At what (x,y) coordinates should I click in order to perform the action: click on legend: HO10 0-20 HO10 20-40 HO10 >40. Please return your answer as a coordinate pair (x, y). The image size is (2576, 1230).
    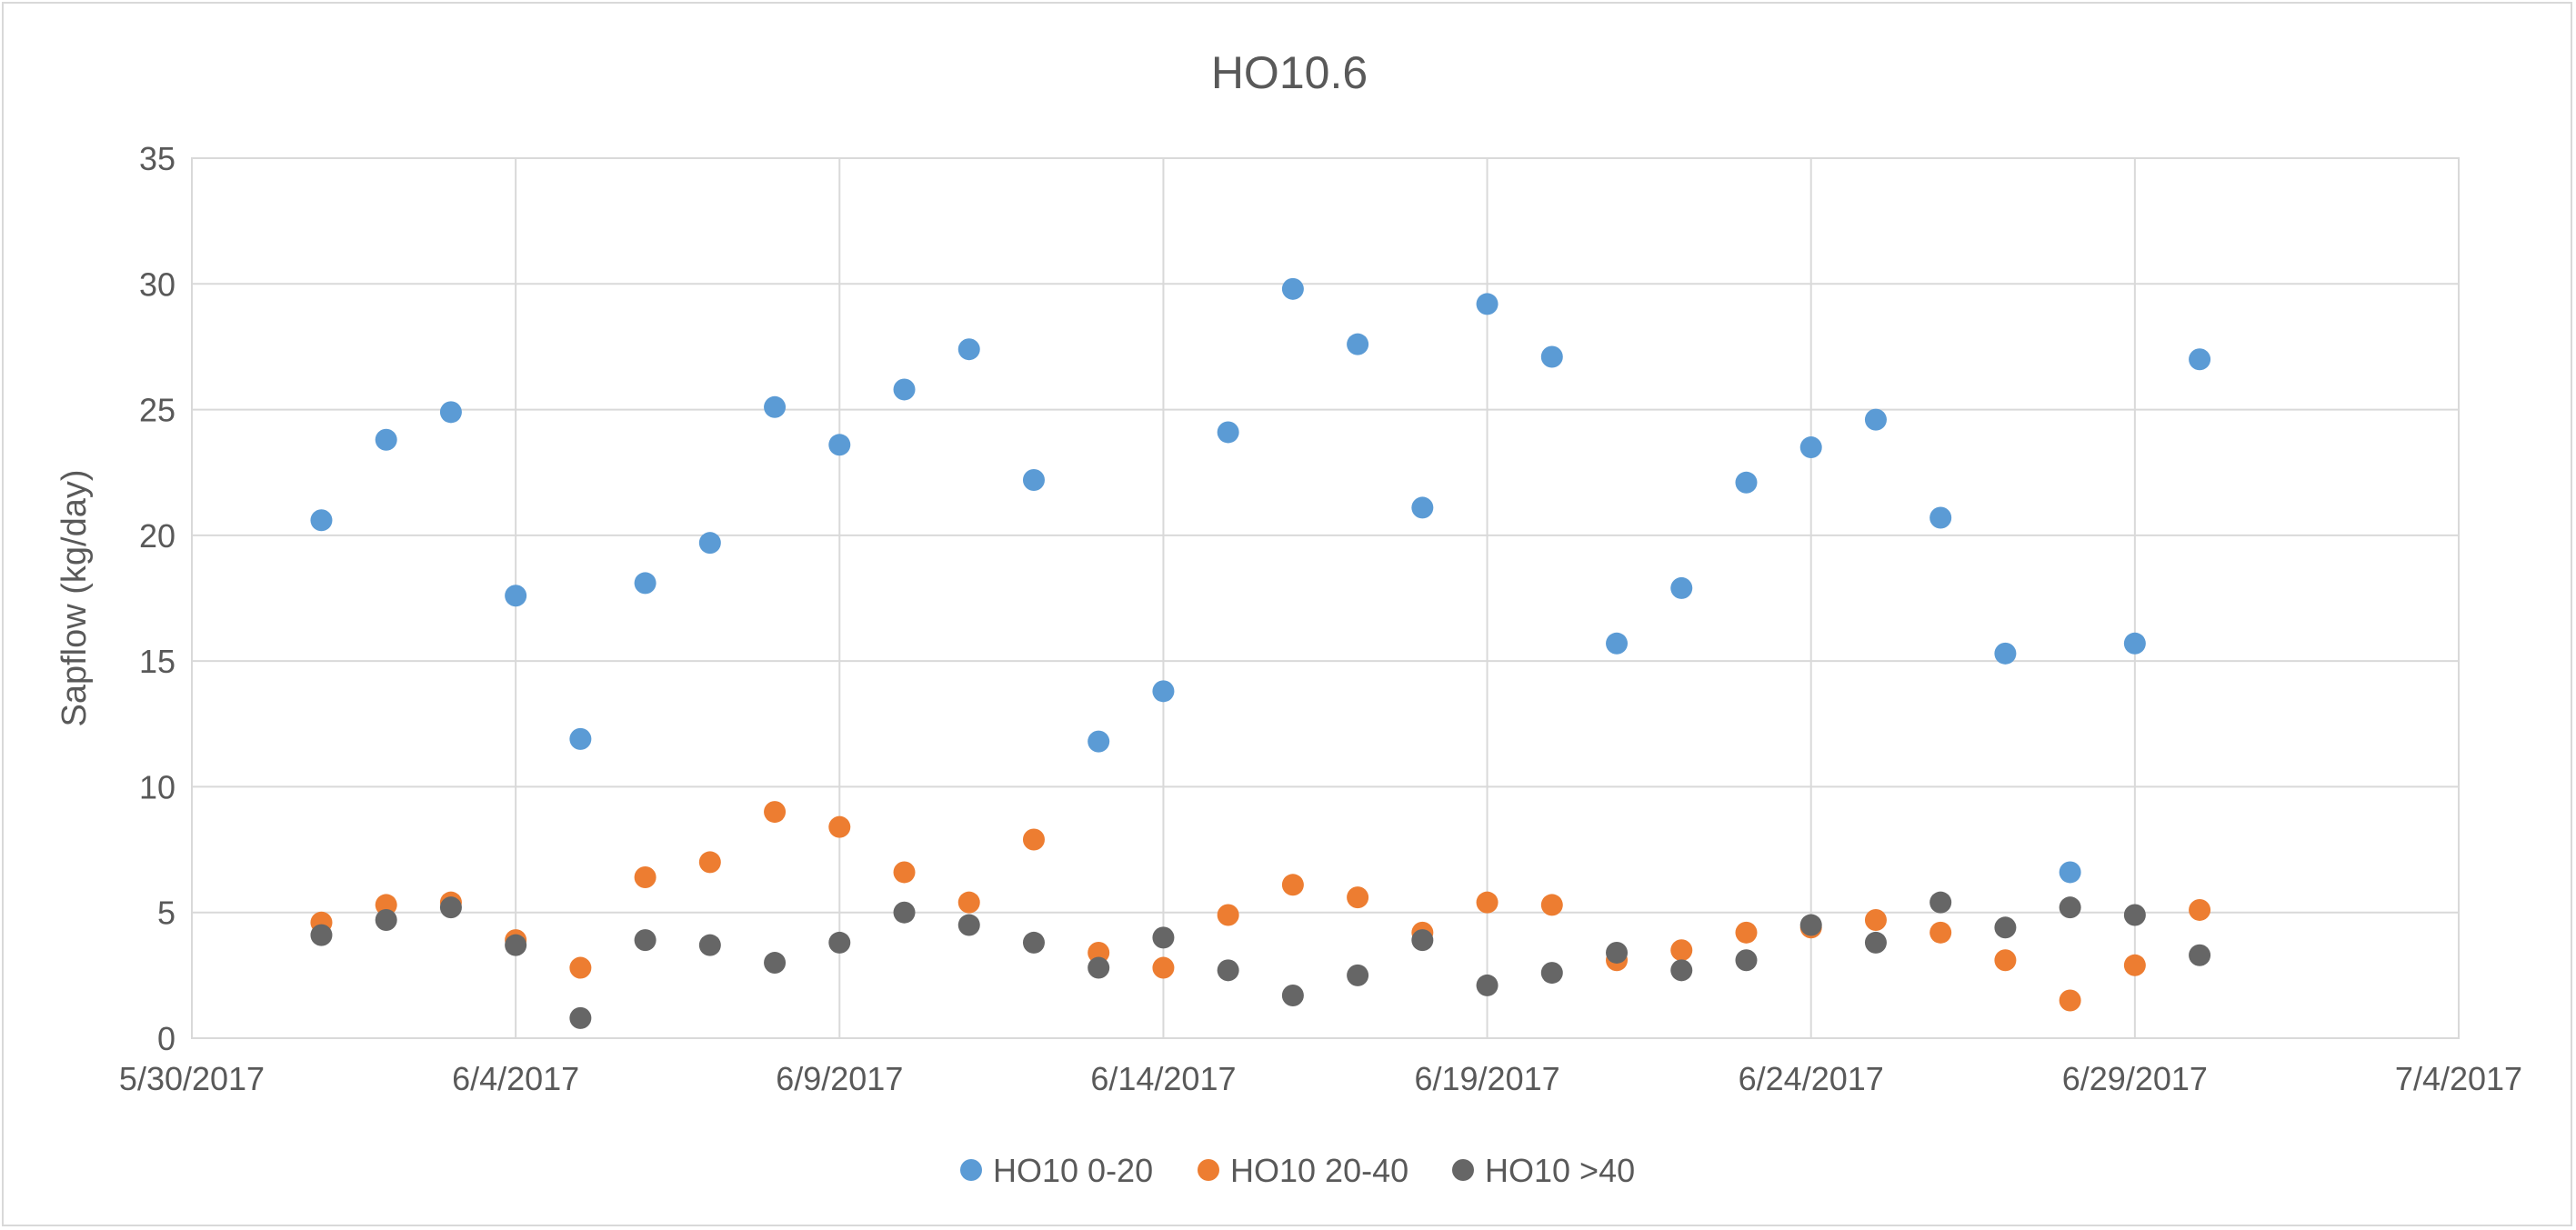
    Looking at the image, I should click on (1298, 1171).